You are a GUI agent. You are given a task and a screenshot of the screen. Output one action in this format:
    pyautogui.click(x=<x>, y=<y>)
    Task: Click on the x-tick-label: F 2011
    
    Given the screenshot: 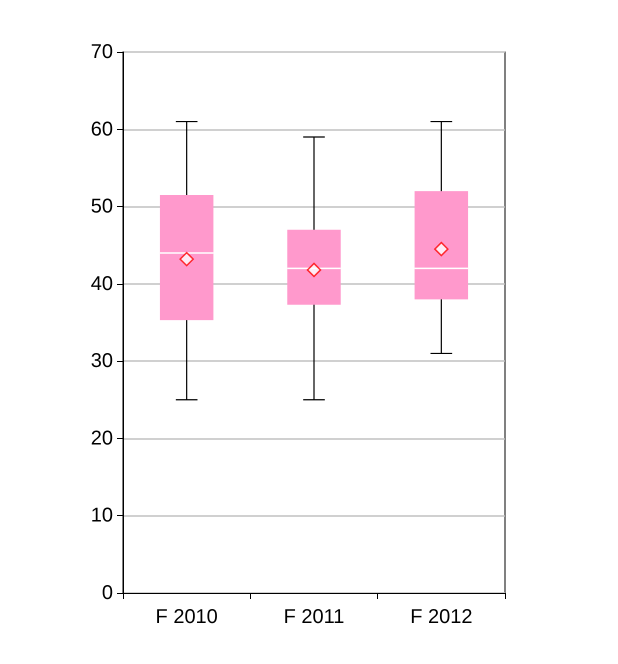 What is the action you would take?
    pyautogui.click(x=314, y=617)
    